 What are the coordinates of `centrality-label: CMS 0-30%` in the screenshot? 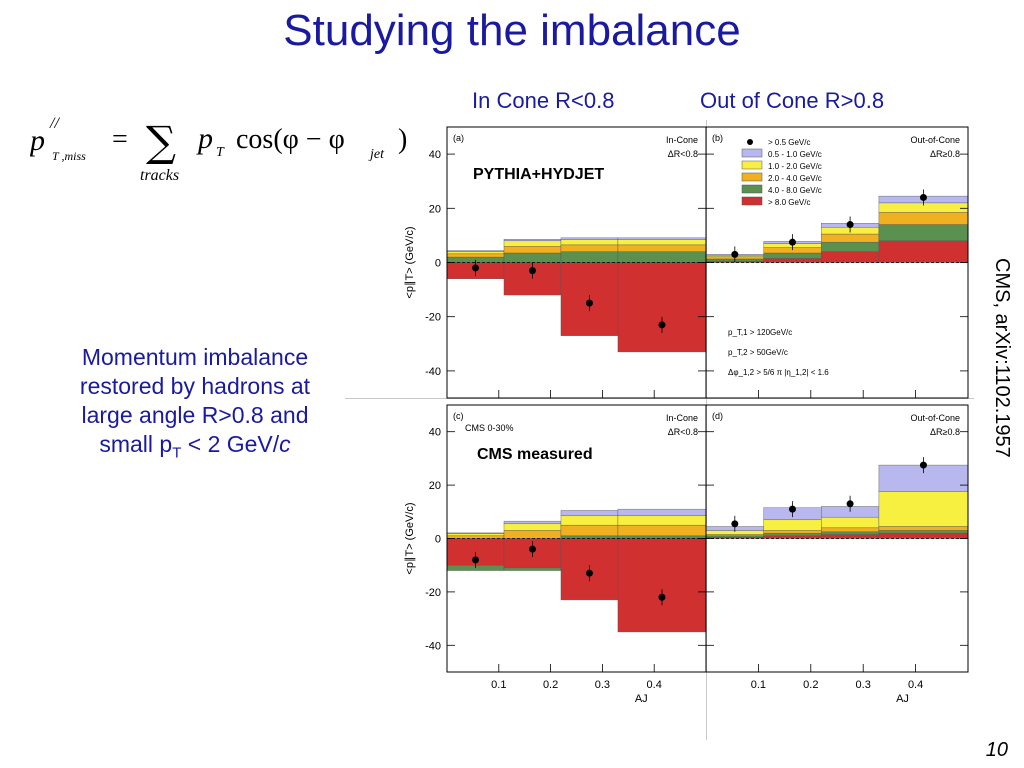 It's located at (489, 428).